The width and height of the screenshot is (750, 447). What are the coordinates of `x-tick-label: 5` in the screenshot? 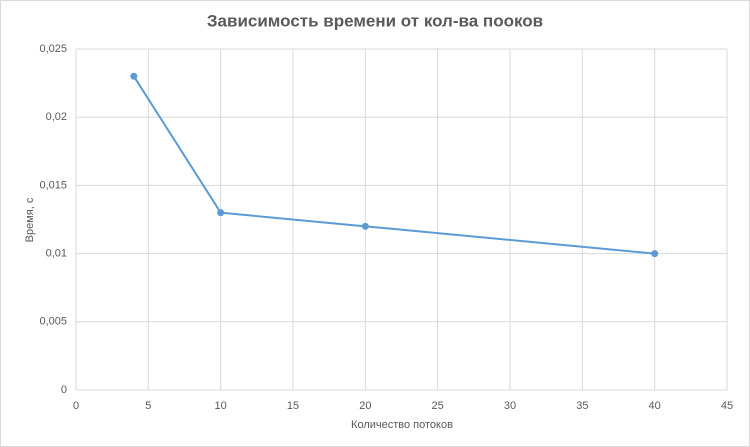 It's located at (148, 406).